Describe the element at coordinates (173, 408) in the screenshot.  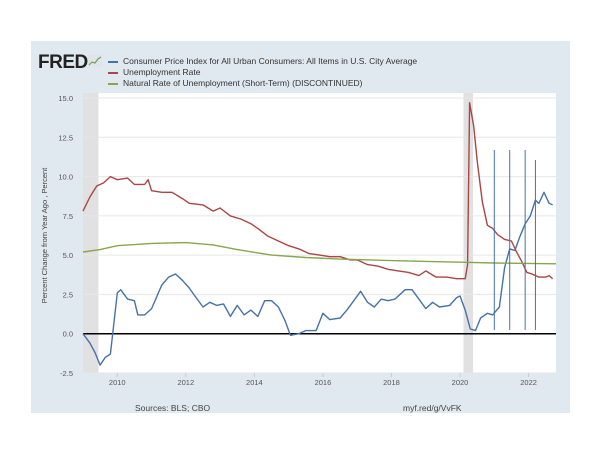
I see `sources-note: Sources: BLS; CBO` at that location.